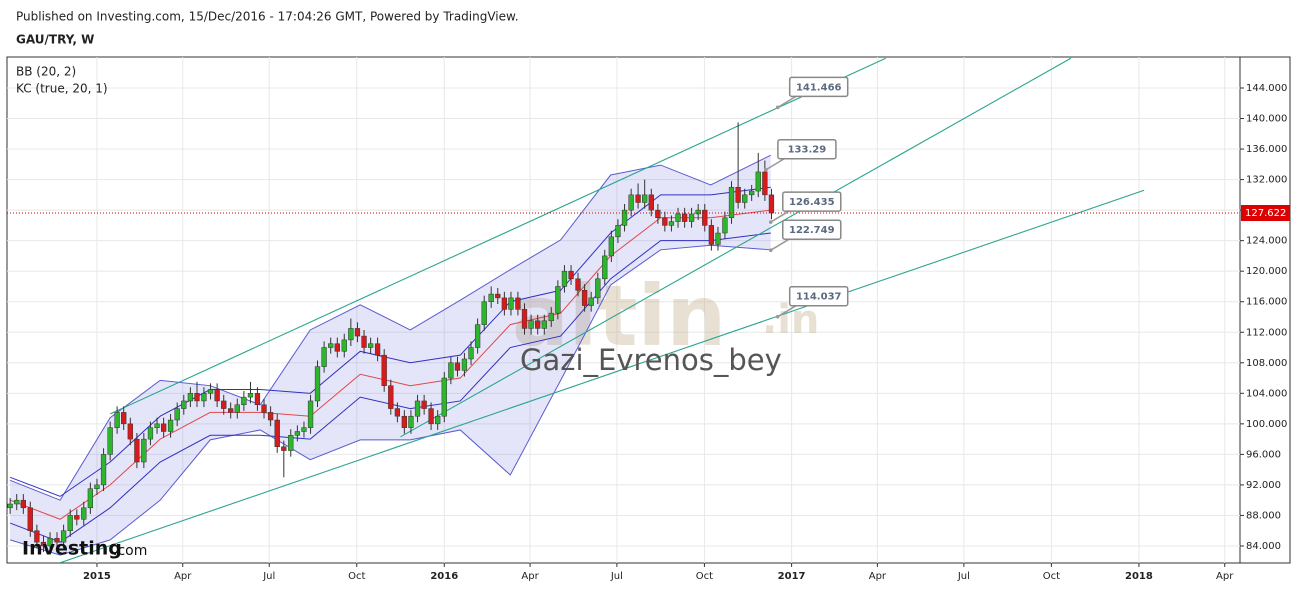 This screenshot has height=589, width=1297. I want to click on watermark-logo: Investing, so click(72, 549).